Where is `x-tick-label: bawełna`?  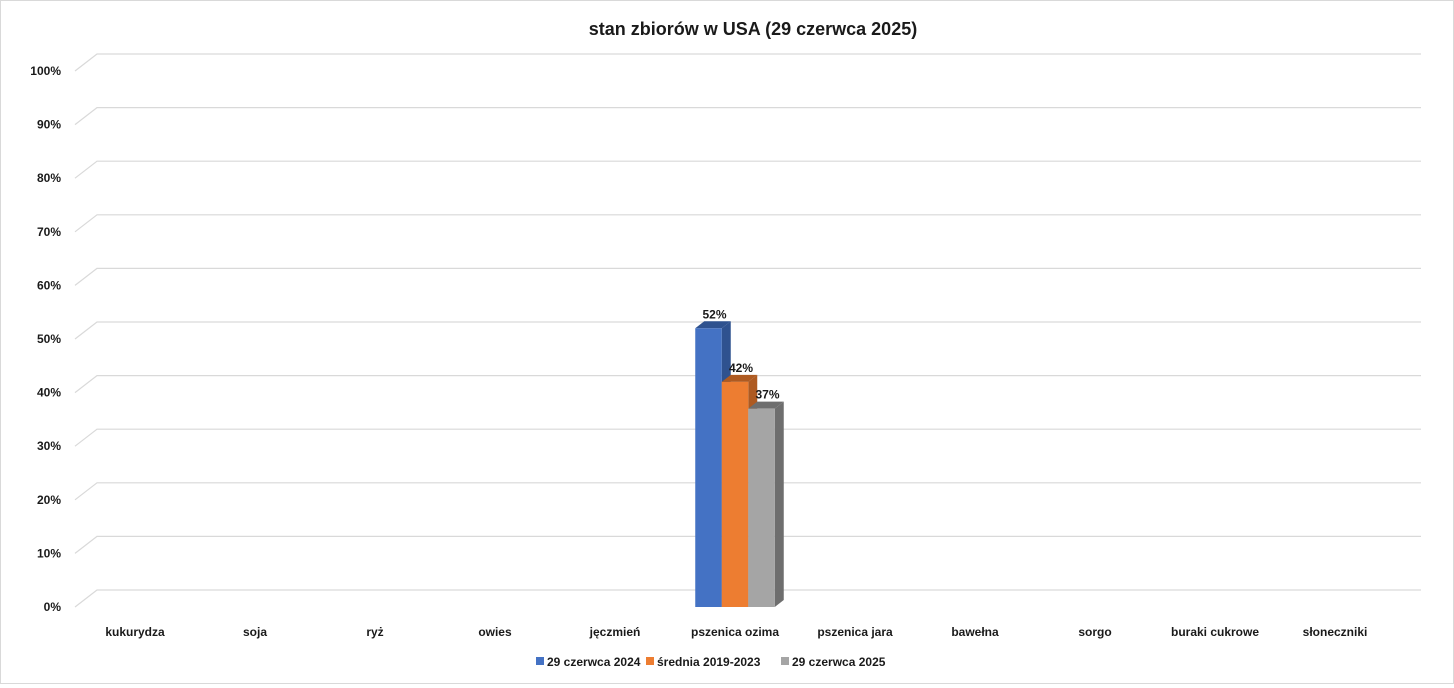
x-tick-label: bawełna is located at coordinates (975, 632).